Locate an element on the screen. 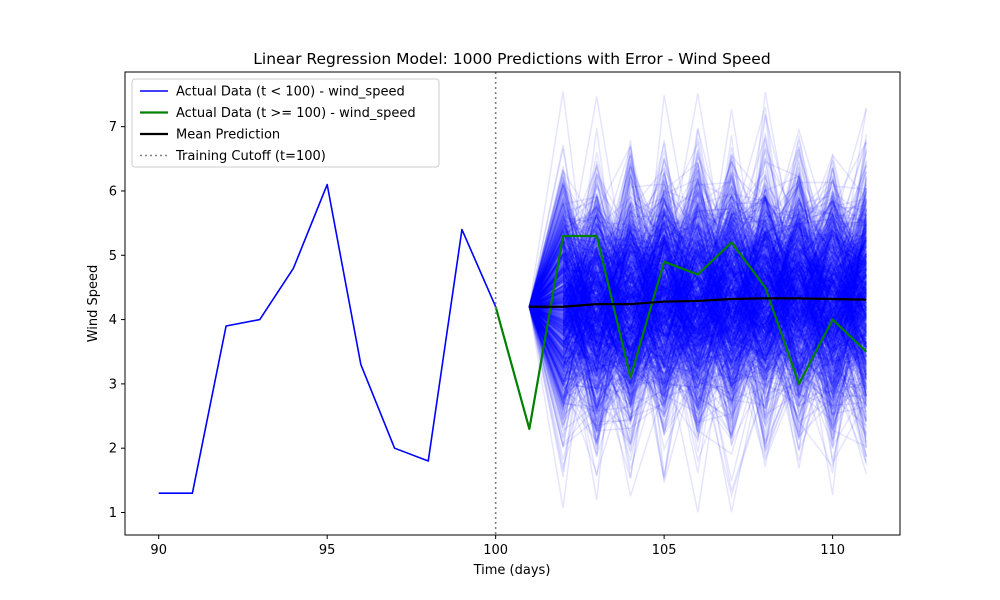 The height and width of the screenshot is (600, 1000). legend-entry-label: Mean Prediction is located at coordinates (228, 135).